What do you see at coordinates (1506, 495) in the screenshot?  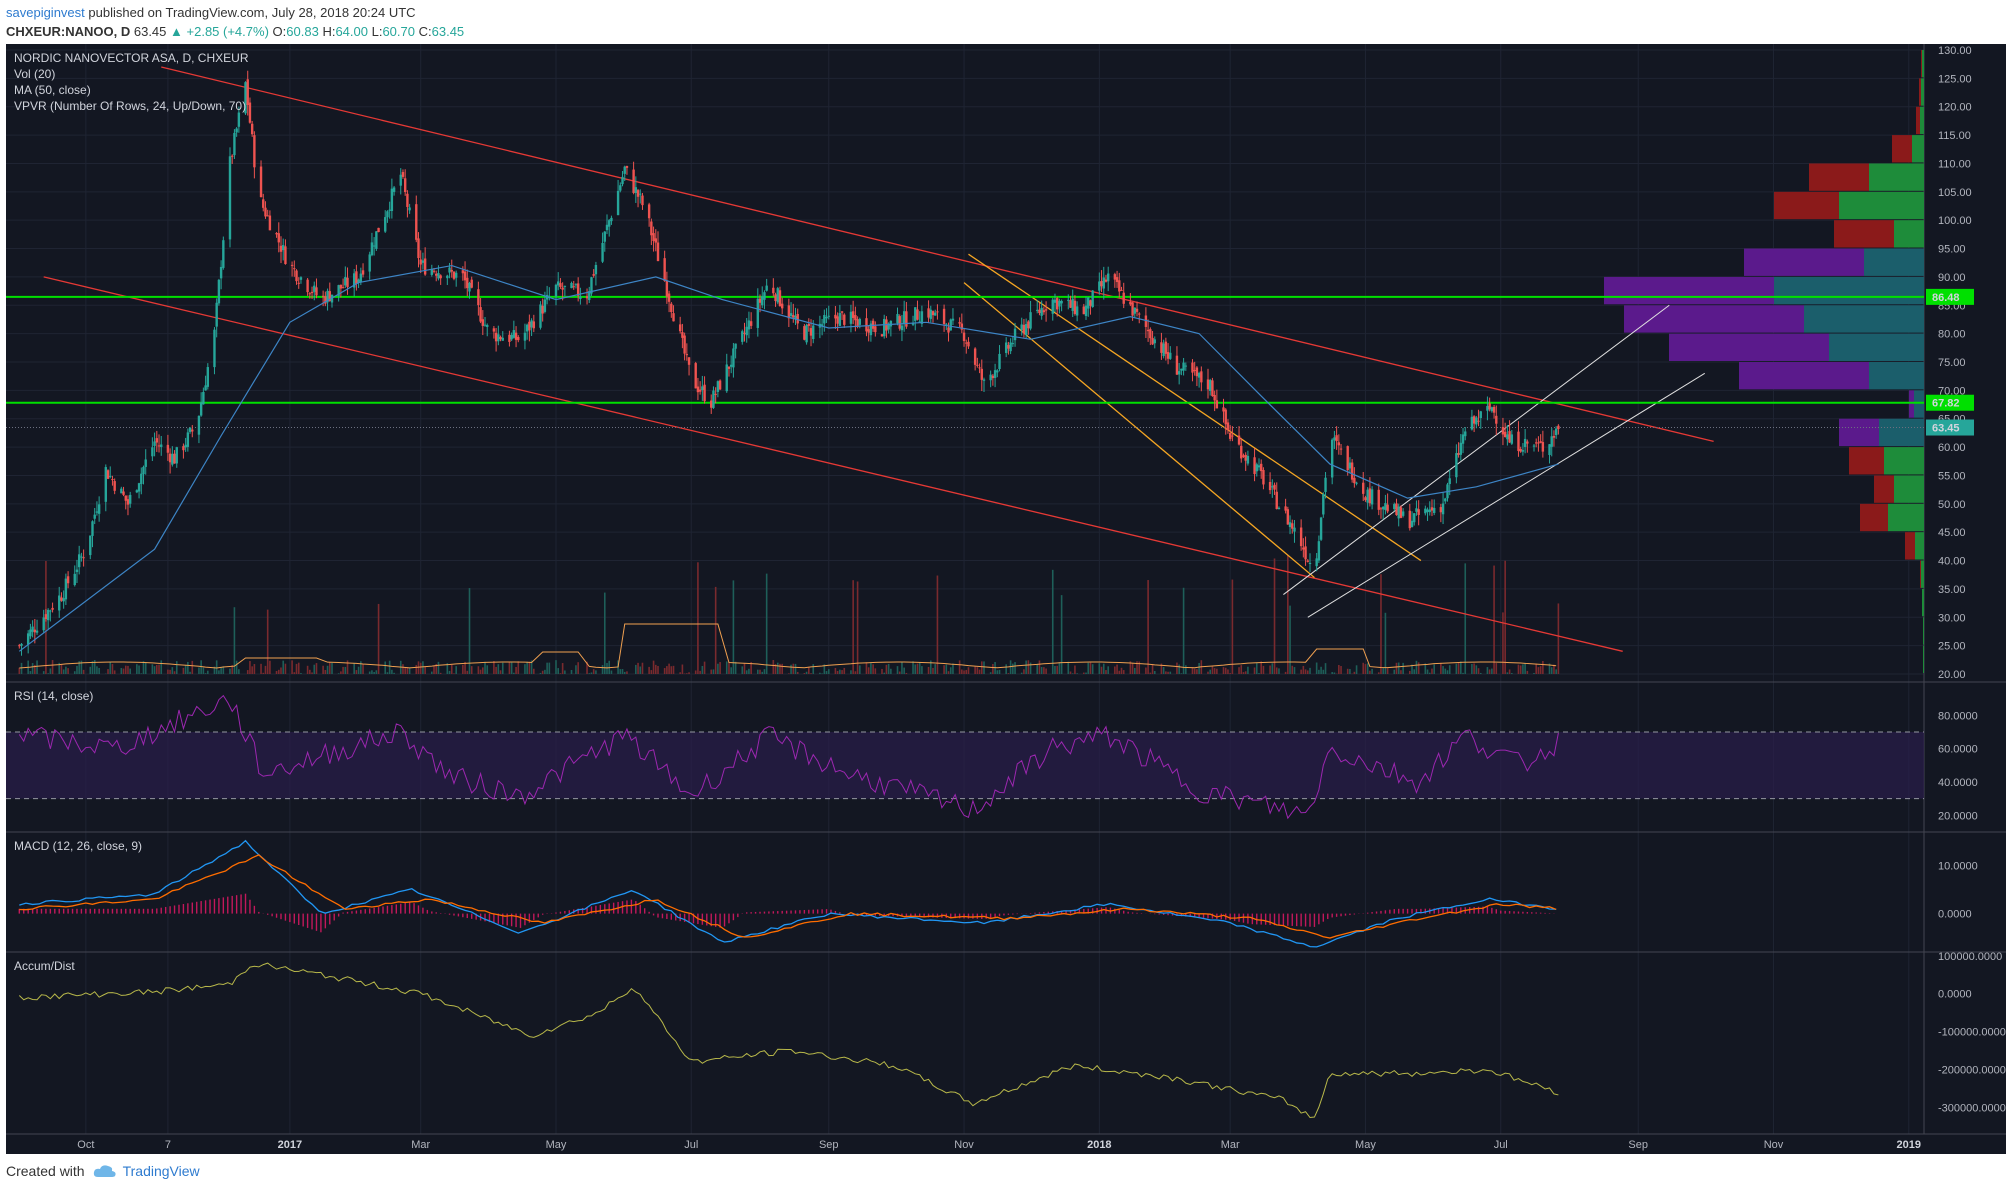 I see `white-channel-lower` at bounding box center [1506, 495].